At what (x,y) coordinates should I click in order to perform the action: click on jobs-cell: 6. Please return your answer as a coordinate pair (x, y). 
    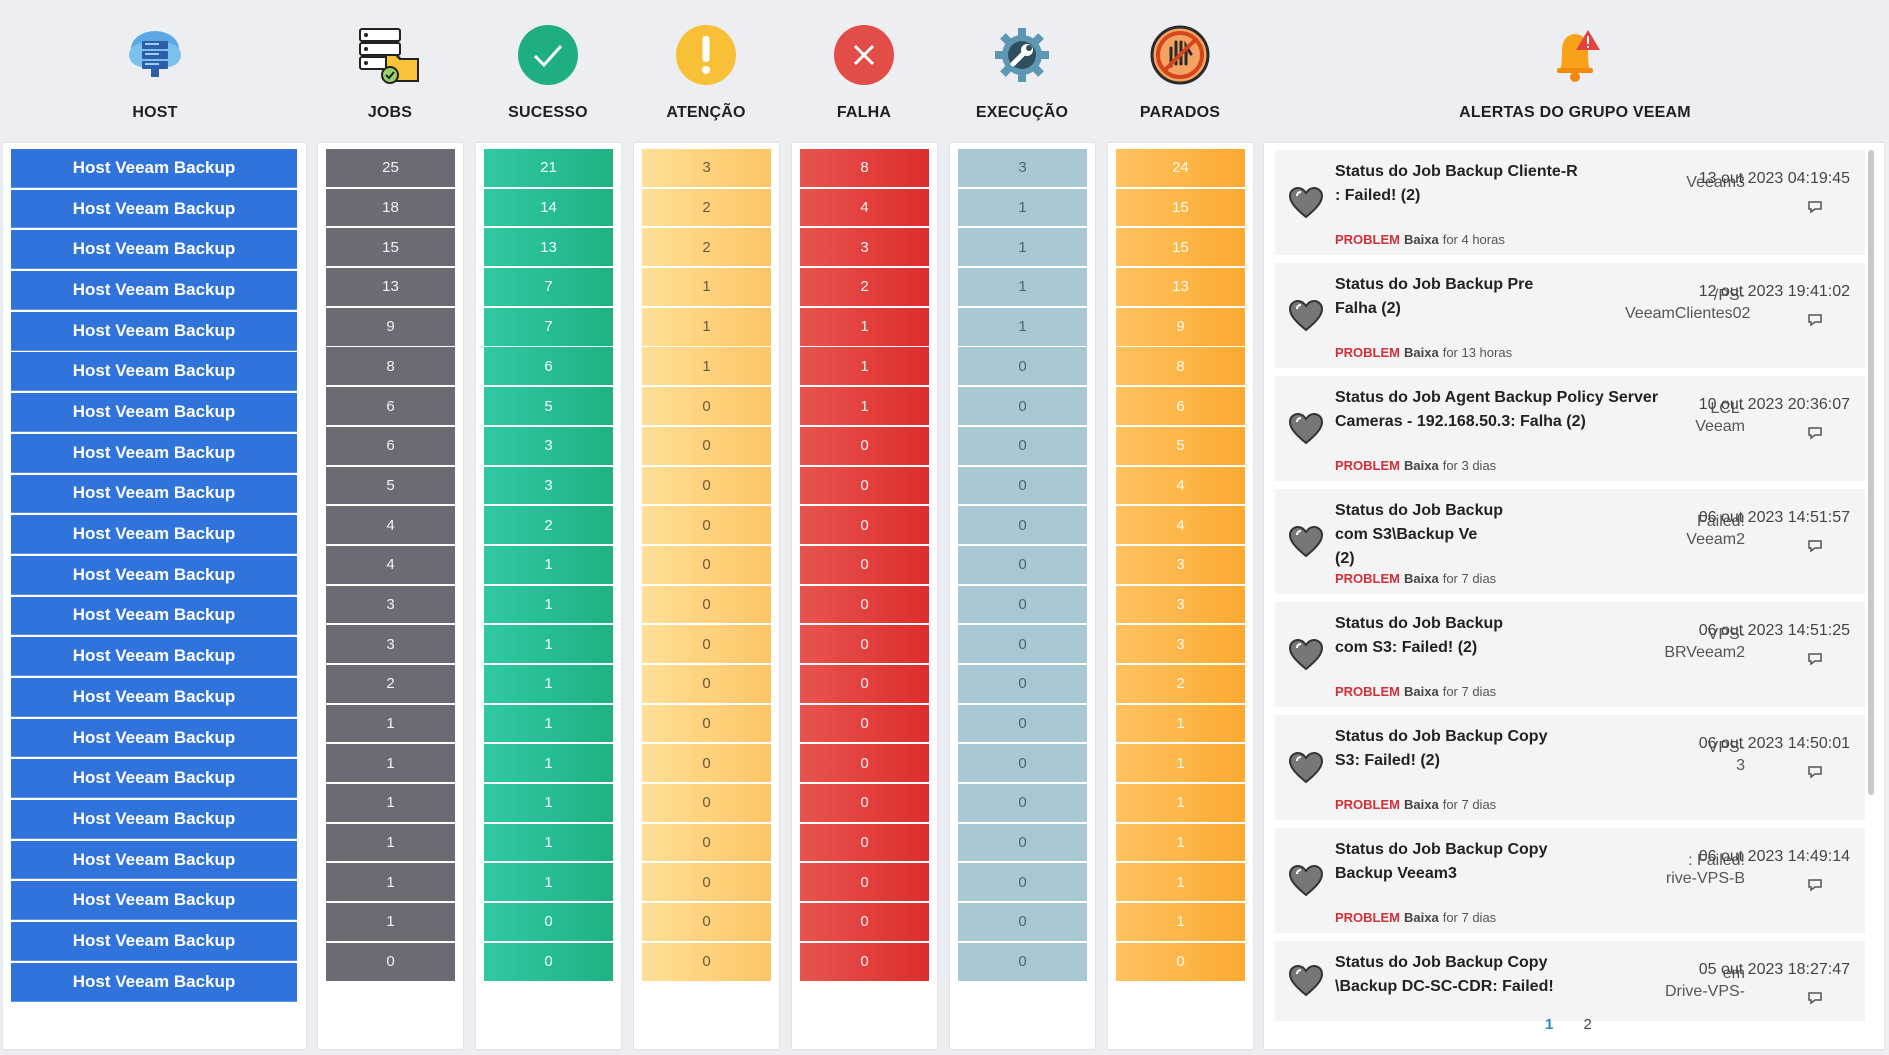
    Looking at the image, I should click on (390, 445).